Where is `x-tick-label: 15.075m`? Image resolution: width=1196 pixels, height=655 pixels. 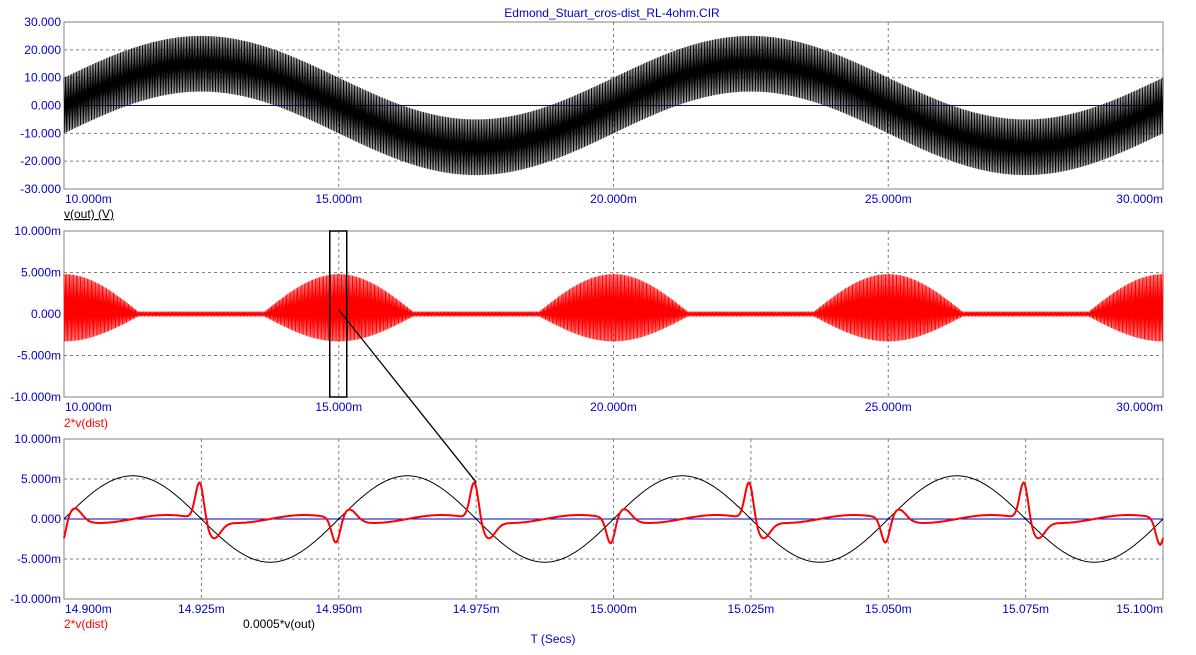
x-tick-label: 15.075m is located at coordinates (1025, 609).